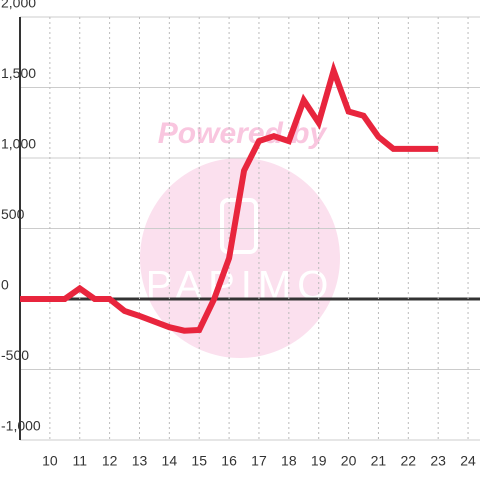 The width and height of the screenshot is (480, 480). What do you see at coordinates (319, 461) in the screenshot?
I see `x-tick-label: 19` at bounding box center [319, 461].